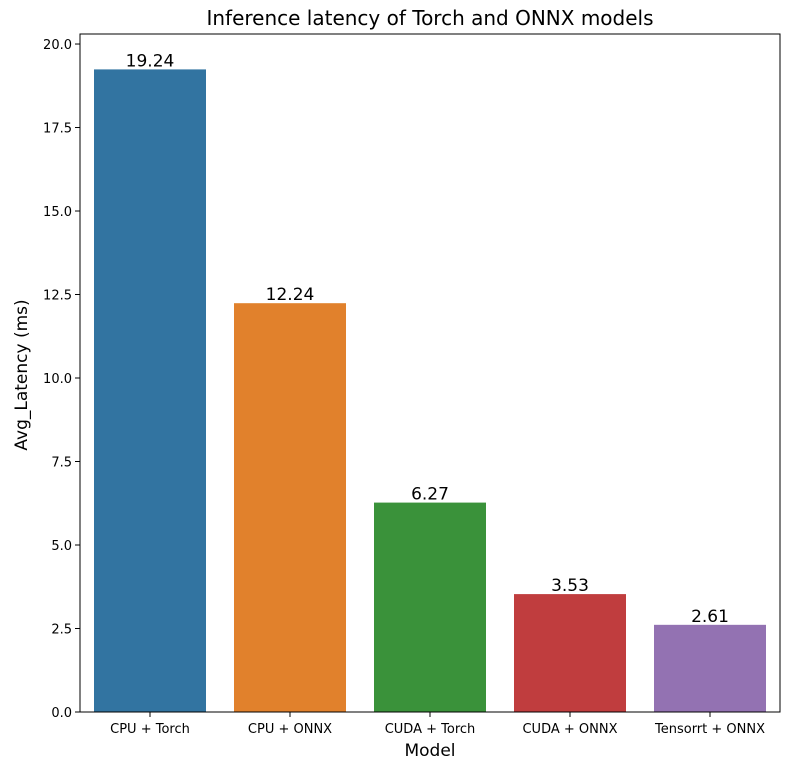 Image resolution: width=799 pixels, height=773 pixels. Describe the element at coordinates (57, 212) in the screenshot. I see `y-tick-label: 15.0` at that location.